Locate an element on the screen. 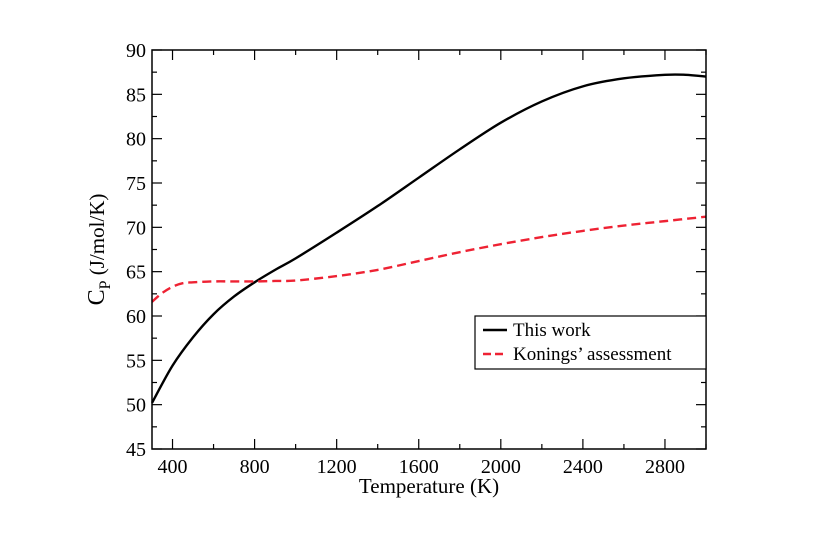  x-tick-label: 2800 is located at coordinates (665, 467).